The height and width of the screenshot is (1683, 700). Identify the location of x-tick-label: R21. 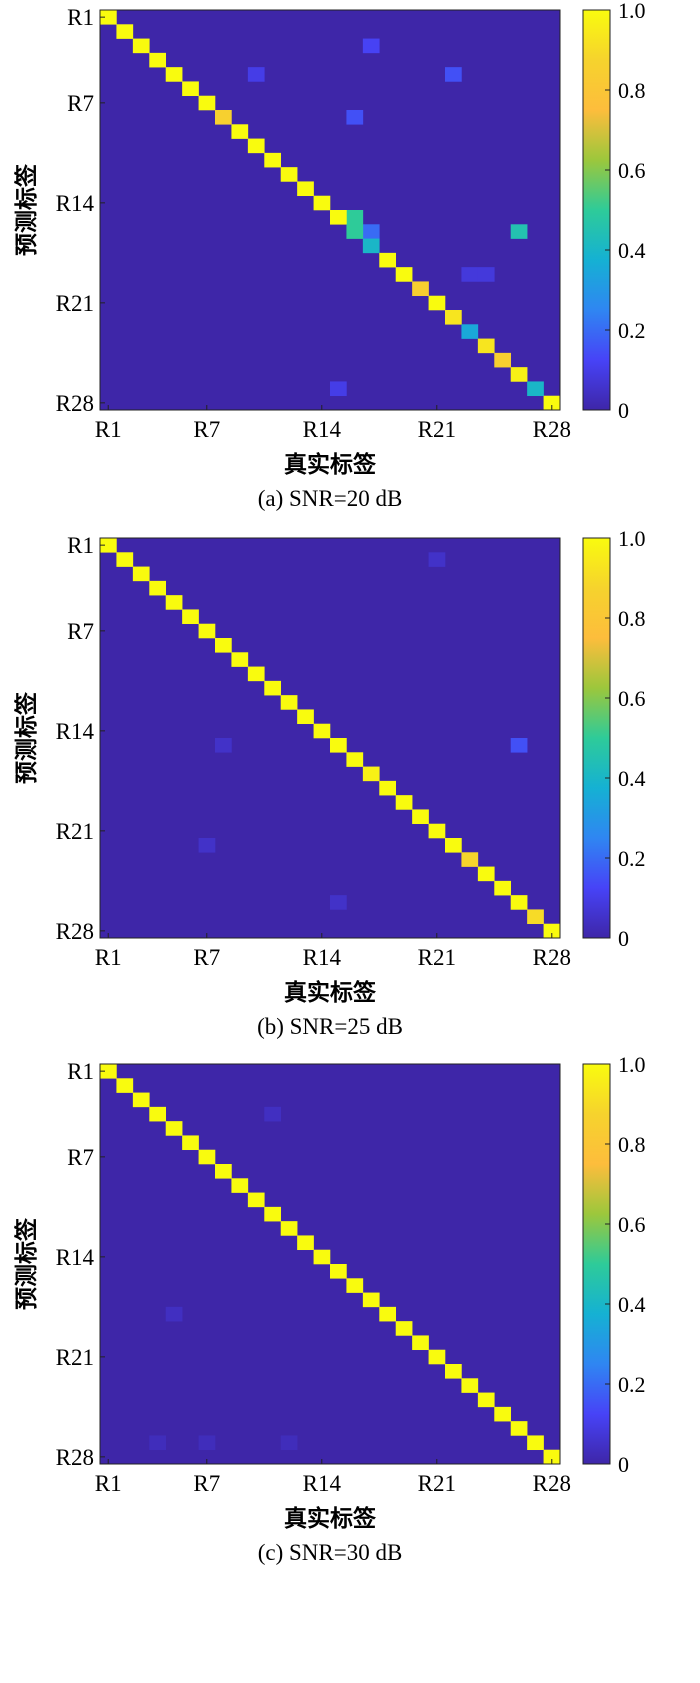
(437, 1483).